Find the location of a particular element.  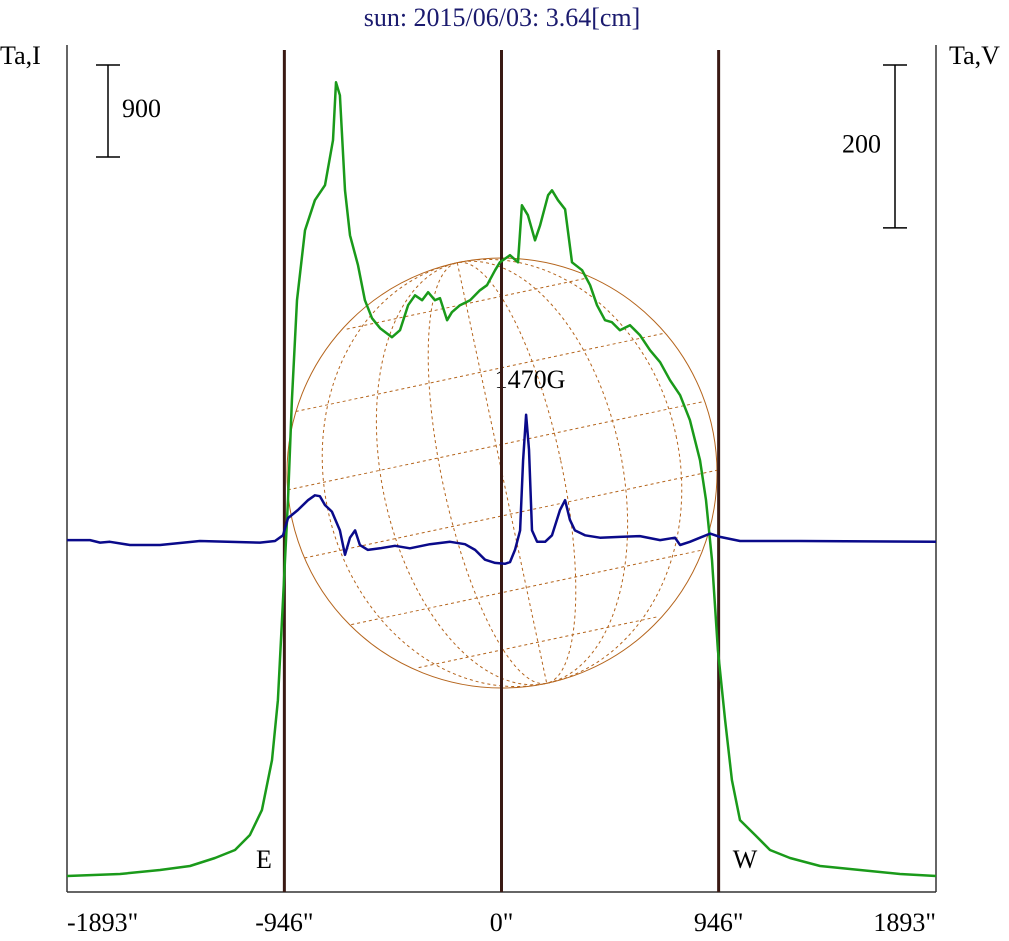

x-tick-label: -946" is located at coordinates (284, 922).